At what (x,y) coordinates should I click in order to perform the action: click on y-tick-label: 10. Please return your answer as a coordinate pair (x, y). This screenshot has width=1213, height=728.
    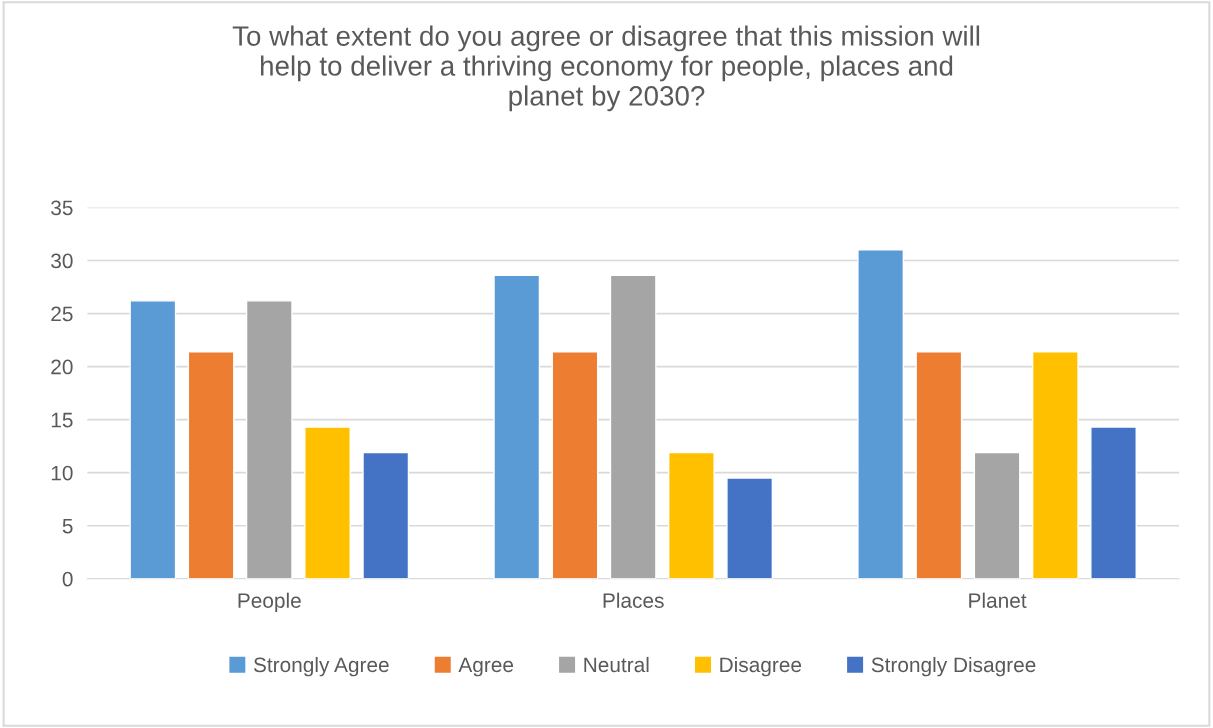
    Looking at the image, I should click on (62, 473).